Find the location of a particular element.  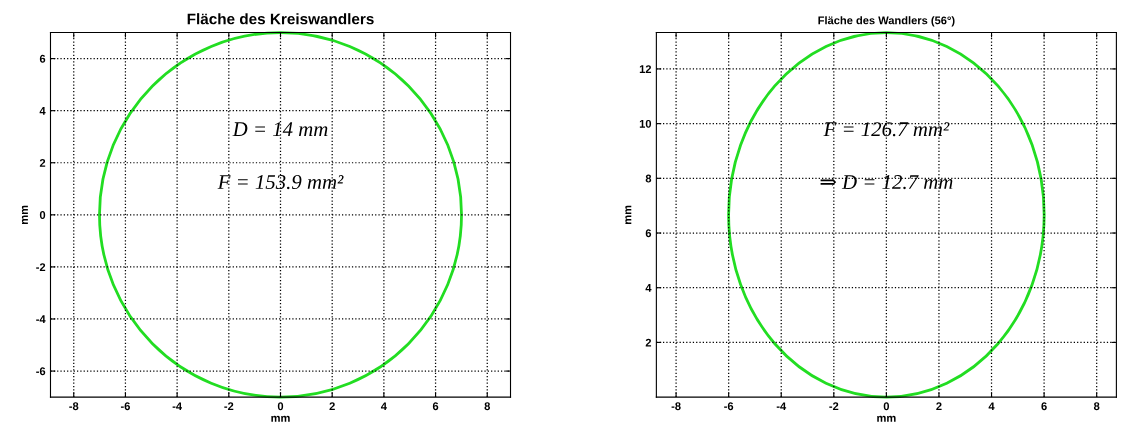

annotation: D = 14 mm is located at coordinates (280, 129).